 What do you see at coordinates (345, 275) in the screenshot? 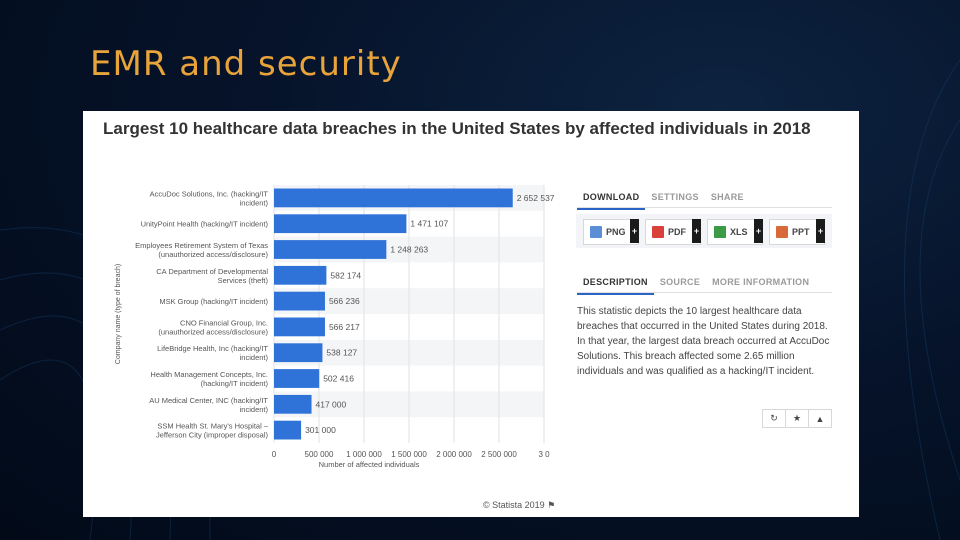
I see `bar-value-label: 582 174` at bounding box center [345, 275].